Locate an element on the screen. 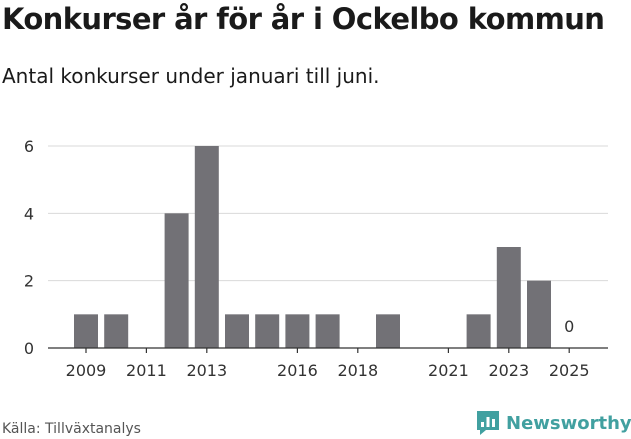 Image resolution: width=631 pixels, height=439 pixels. bar-2010 is located at coordinates (116, 331).